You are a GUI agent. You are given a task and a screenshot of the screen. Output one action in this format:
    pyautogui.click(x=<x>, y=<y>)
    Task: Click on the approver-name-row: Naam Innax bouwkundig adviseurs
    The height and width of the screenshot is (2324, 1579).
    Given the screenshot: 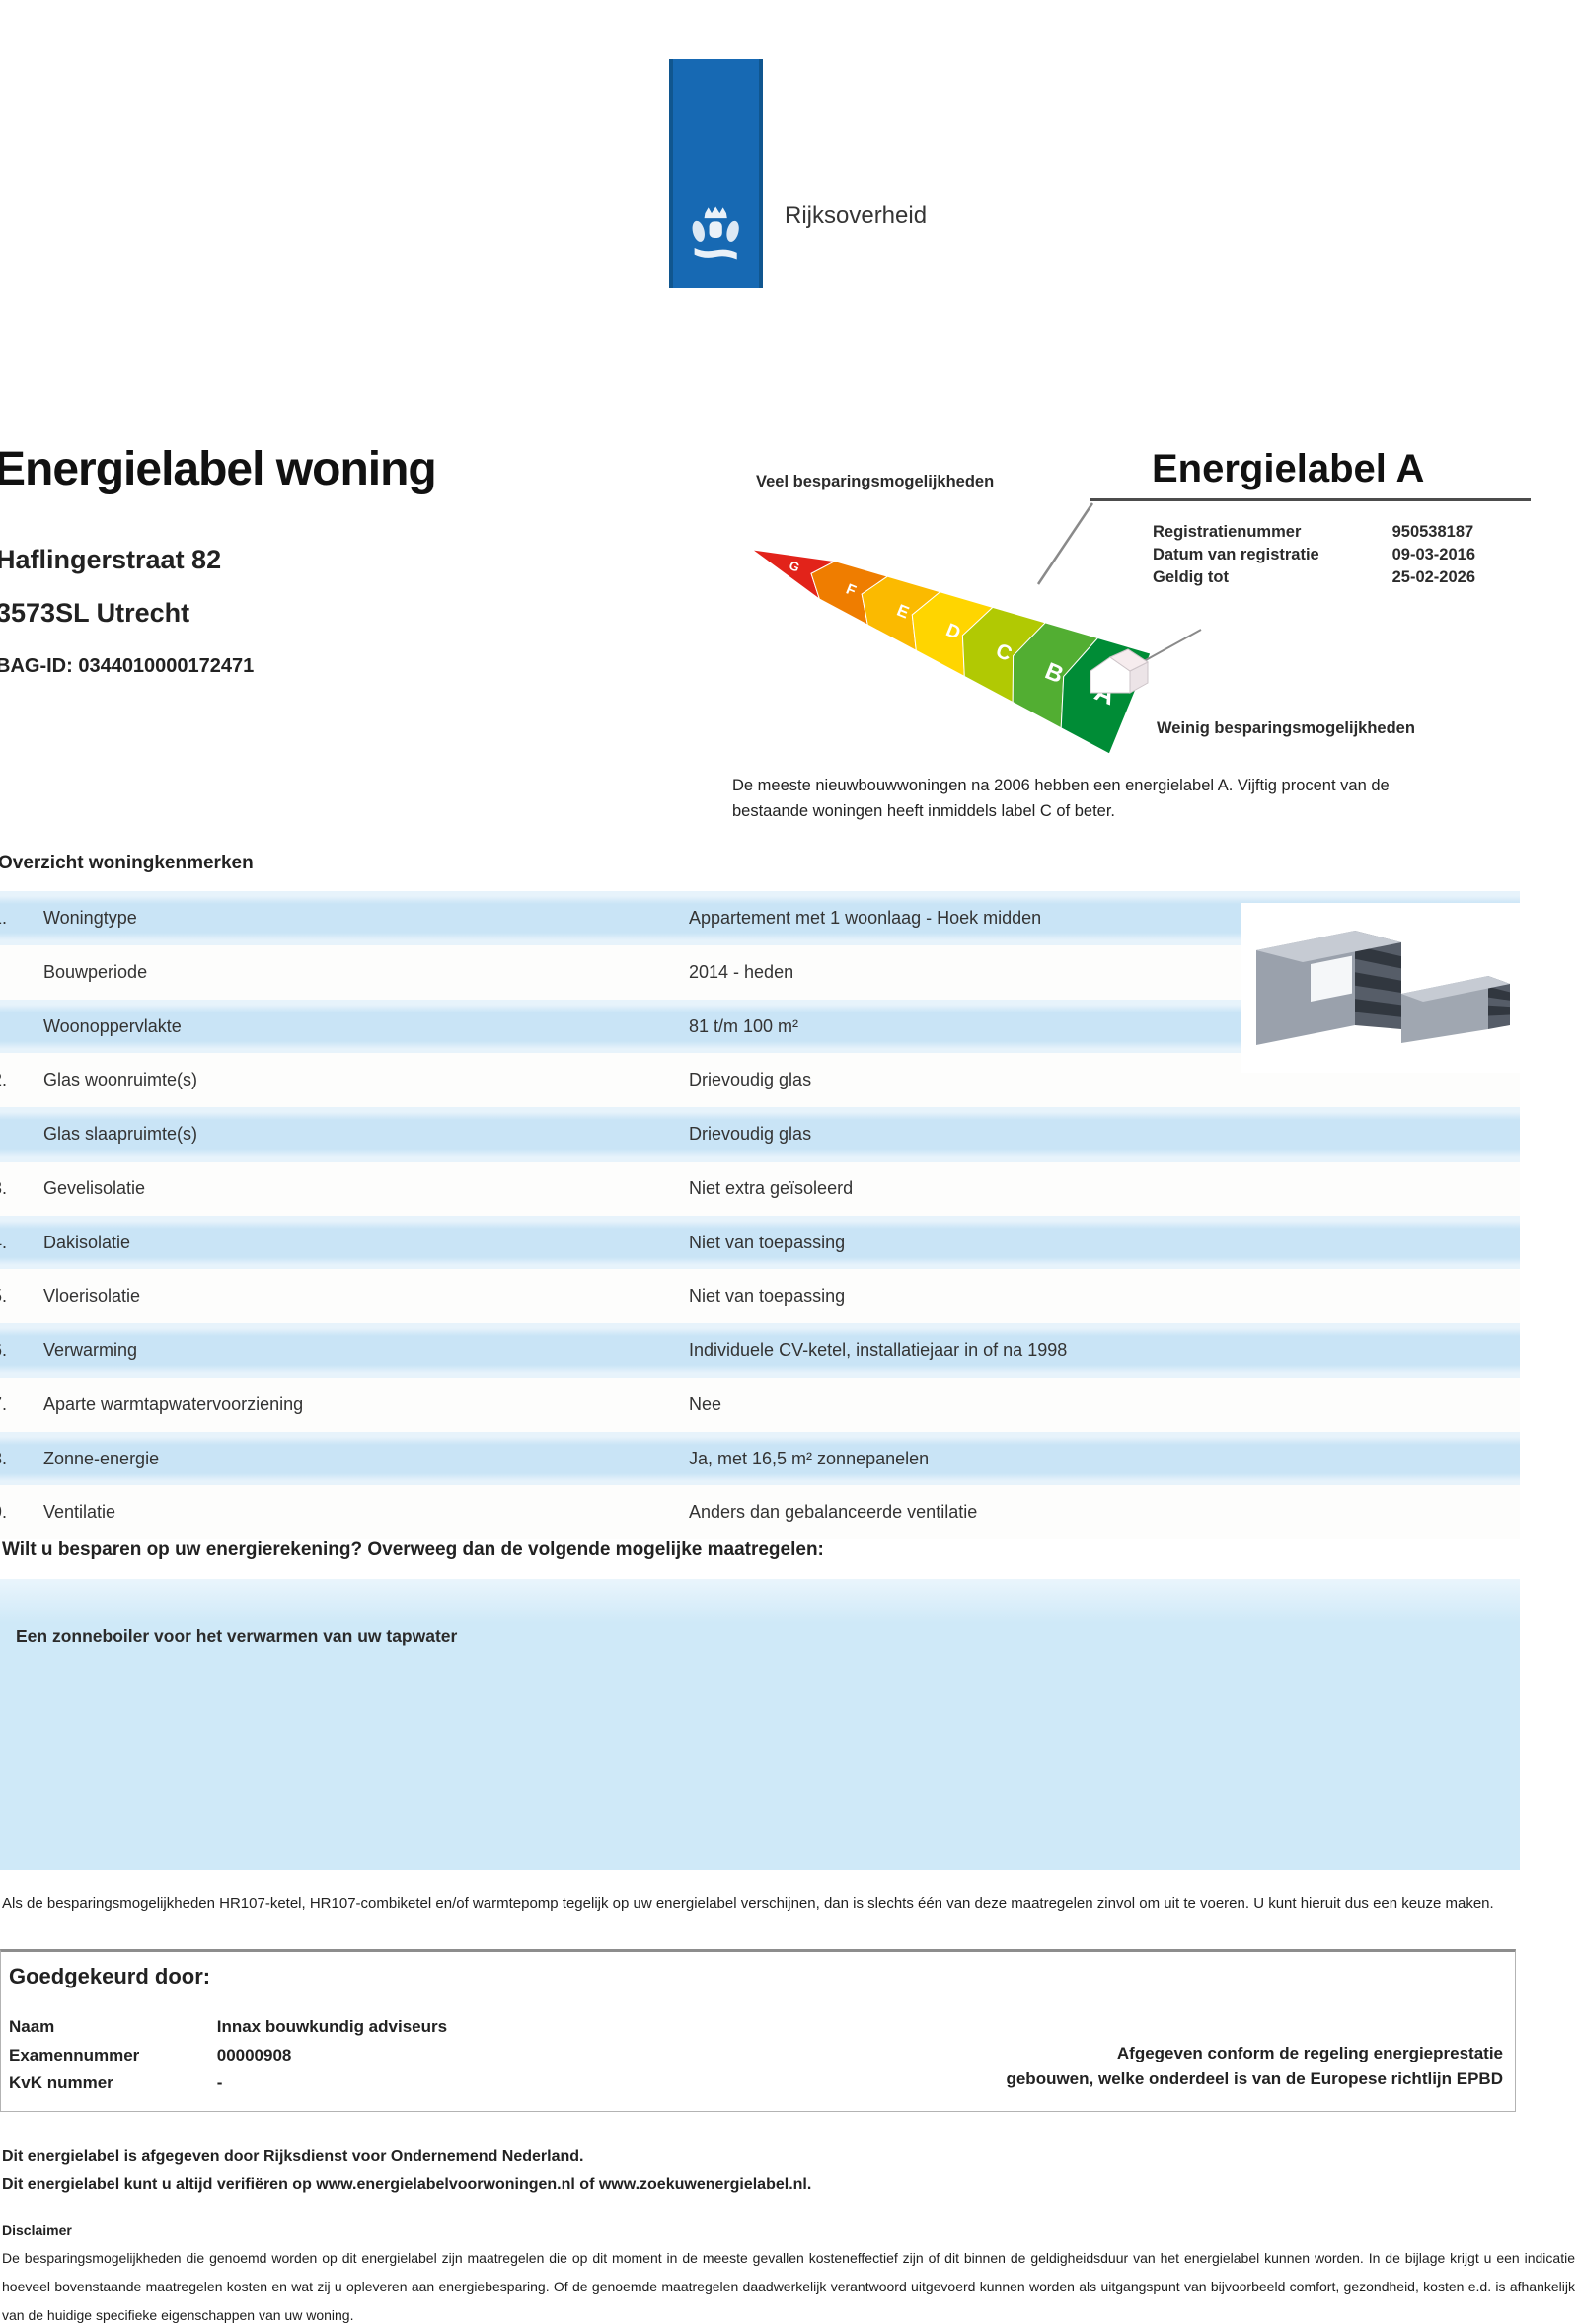 What is the action you would take?
    pyautogui.click(x=228, y=2028)
    